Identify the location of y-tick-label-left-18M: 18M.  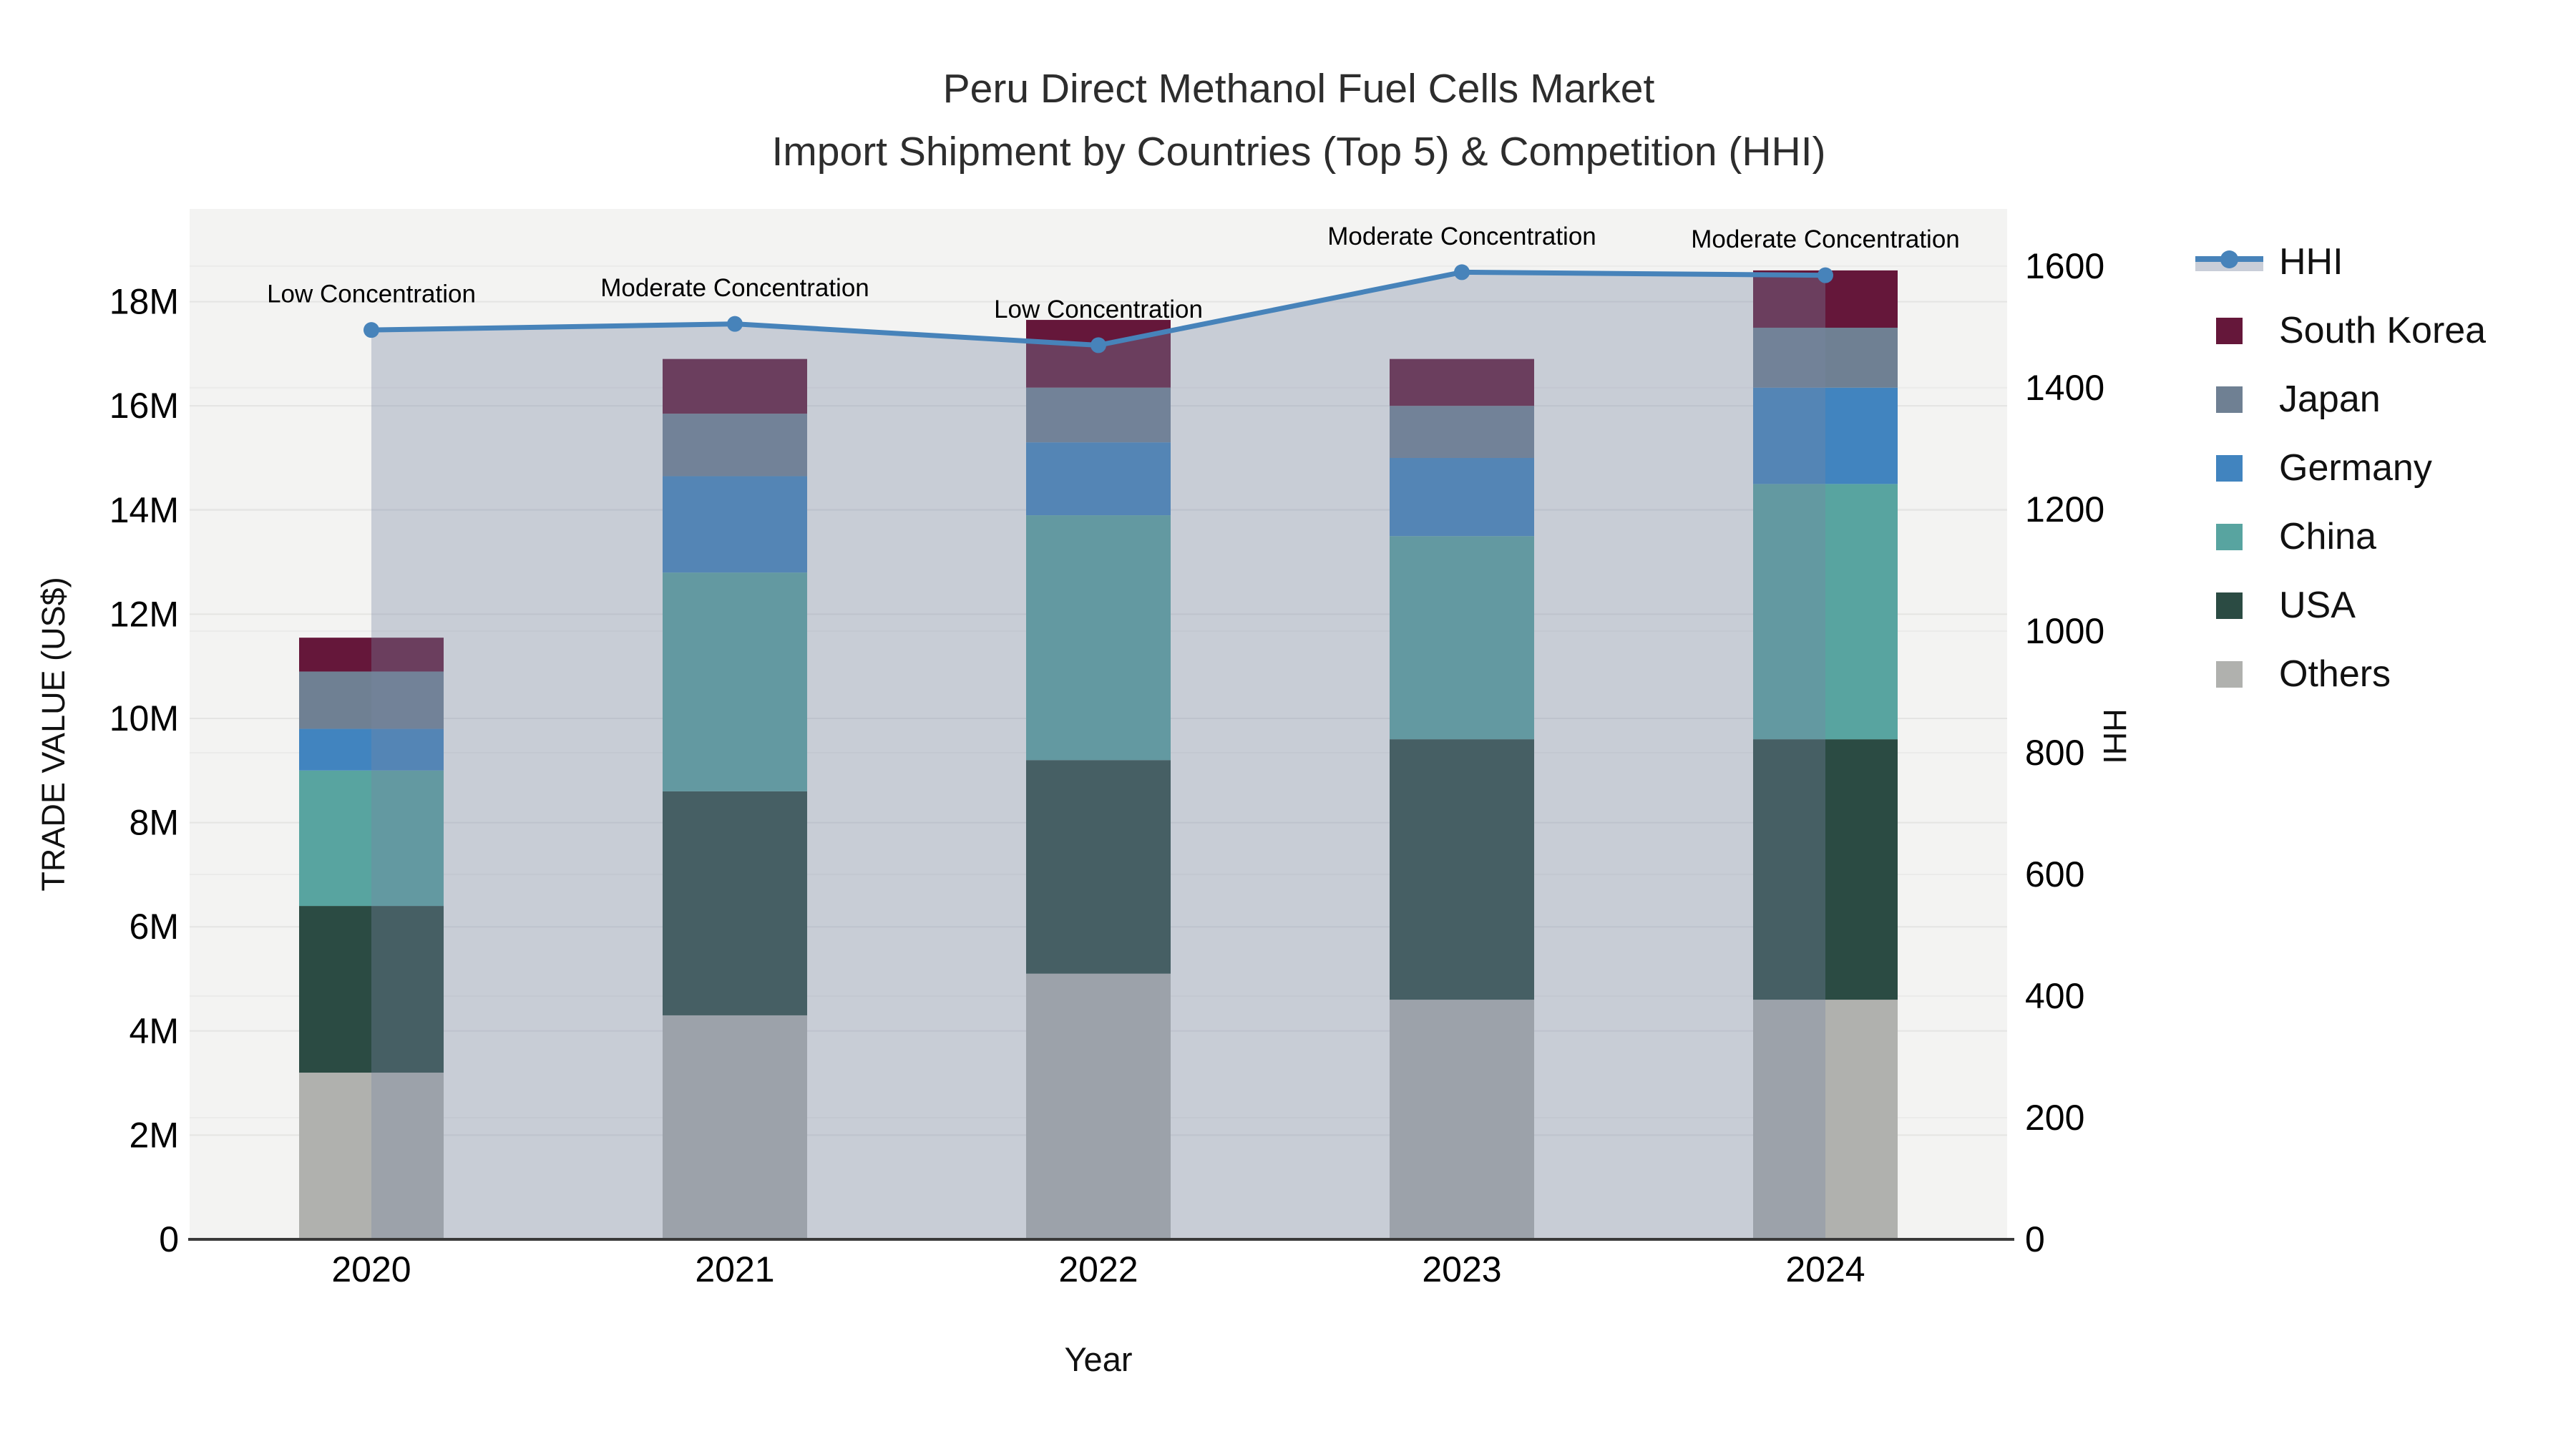
(144, 302).